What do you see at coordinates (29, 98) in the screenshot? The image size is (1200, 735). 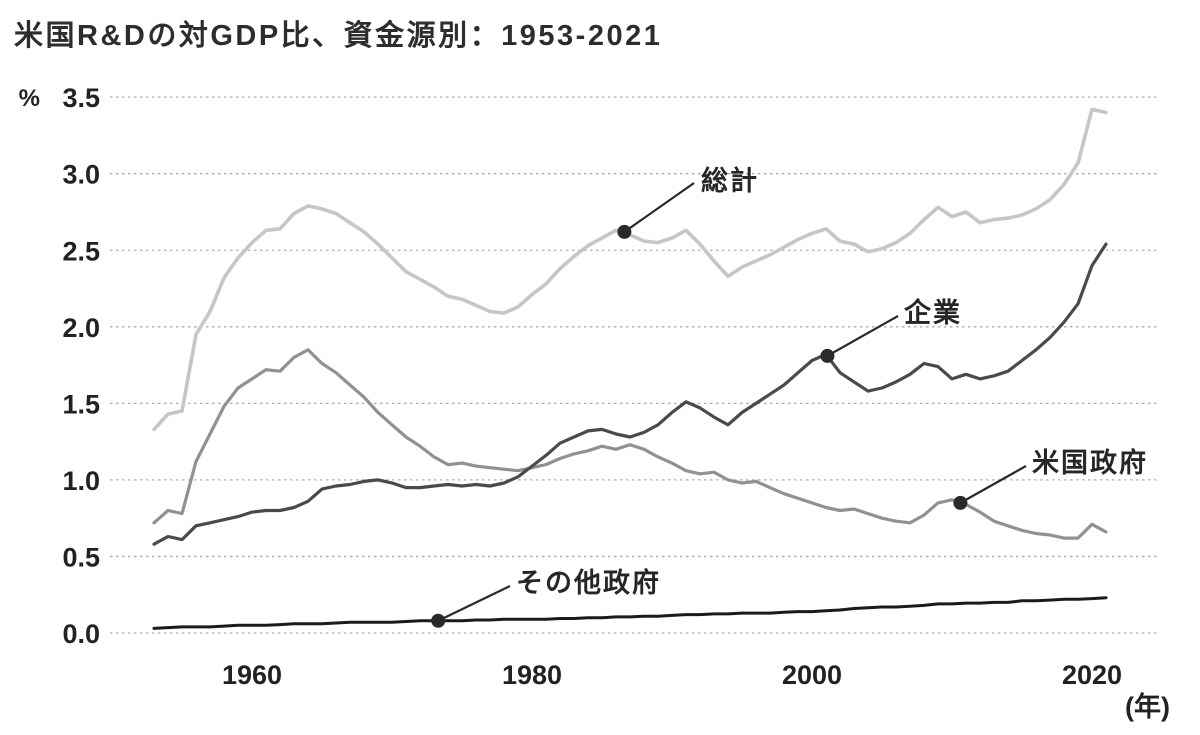 I see `y-axis-unit-label: %` at bounding box center [29, 98].